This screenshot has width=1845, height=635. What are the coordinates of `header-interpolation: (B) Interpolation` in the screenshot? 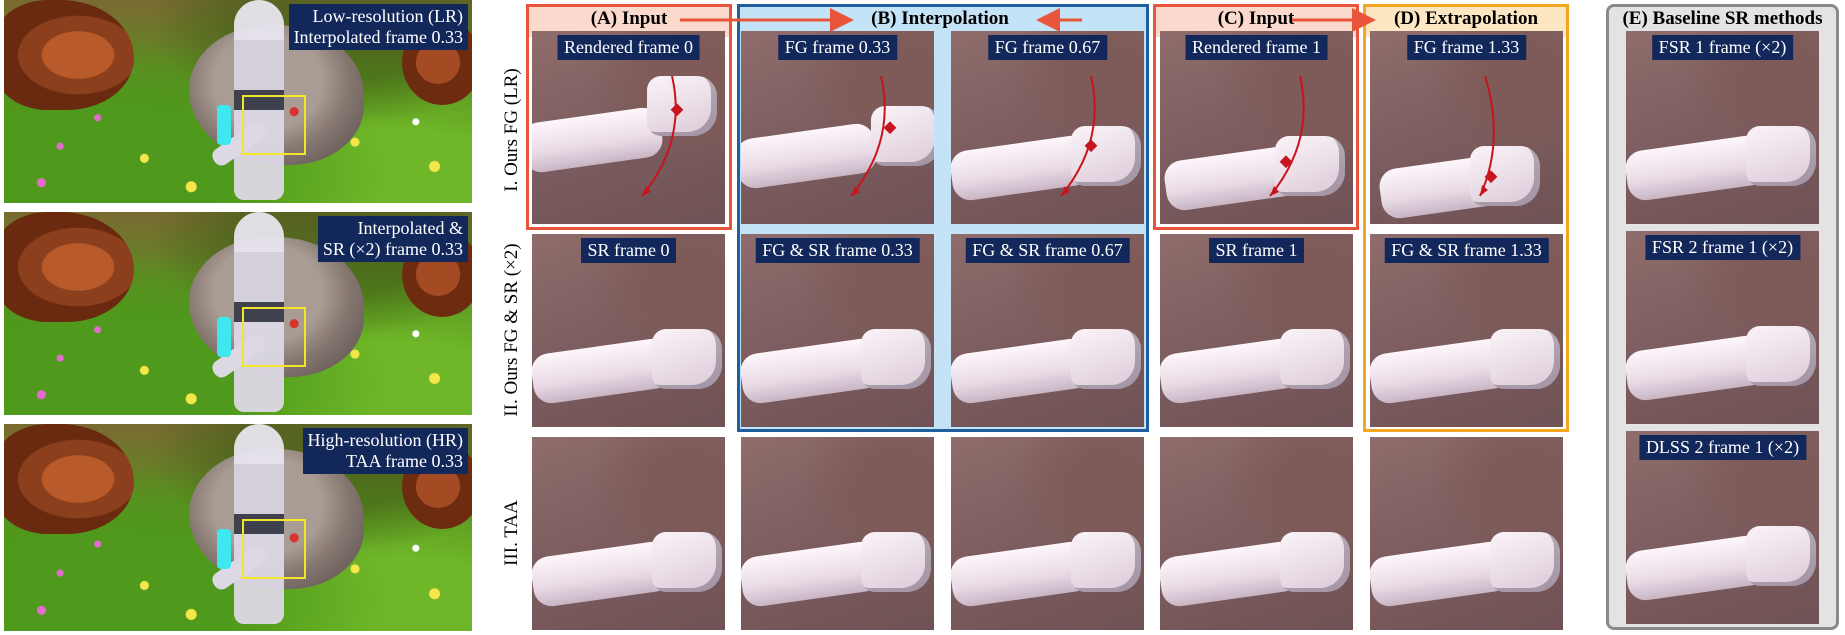 It's located at (940, 18).